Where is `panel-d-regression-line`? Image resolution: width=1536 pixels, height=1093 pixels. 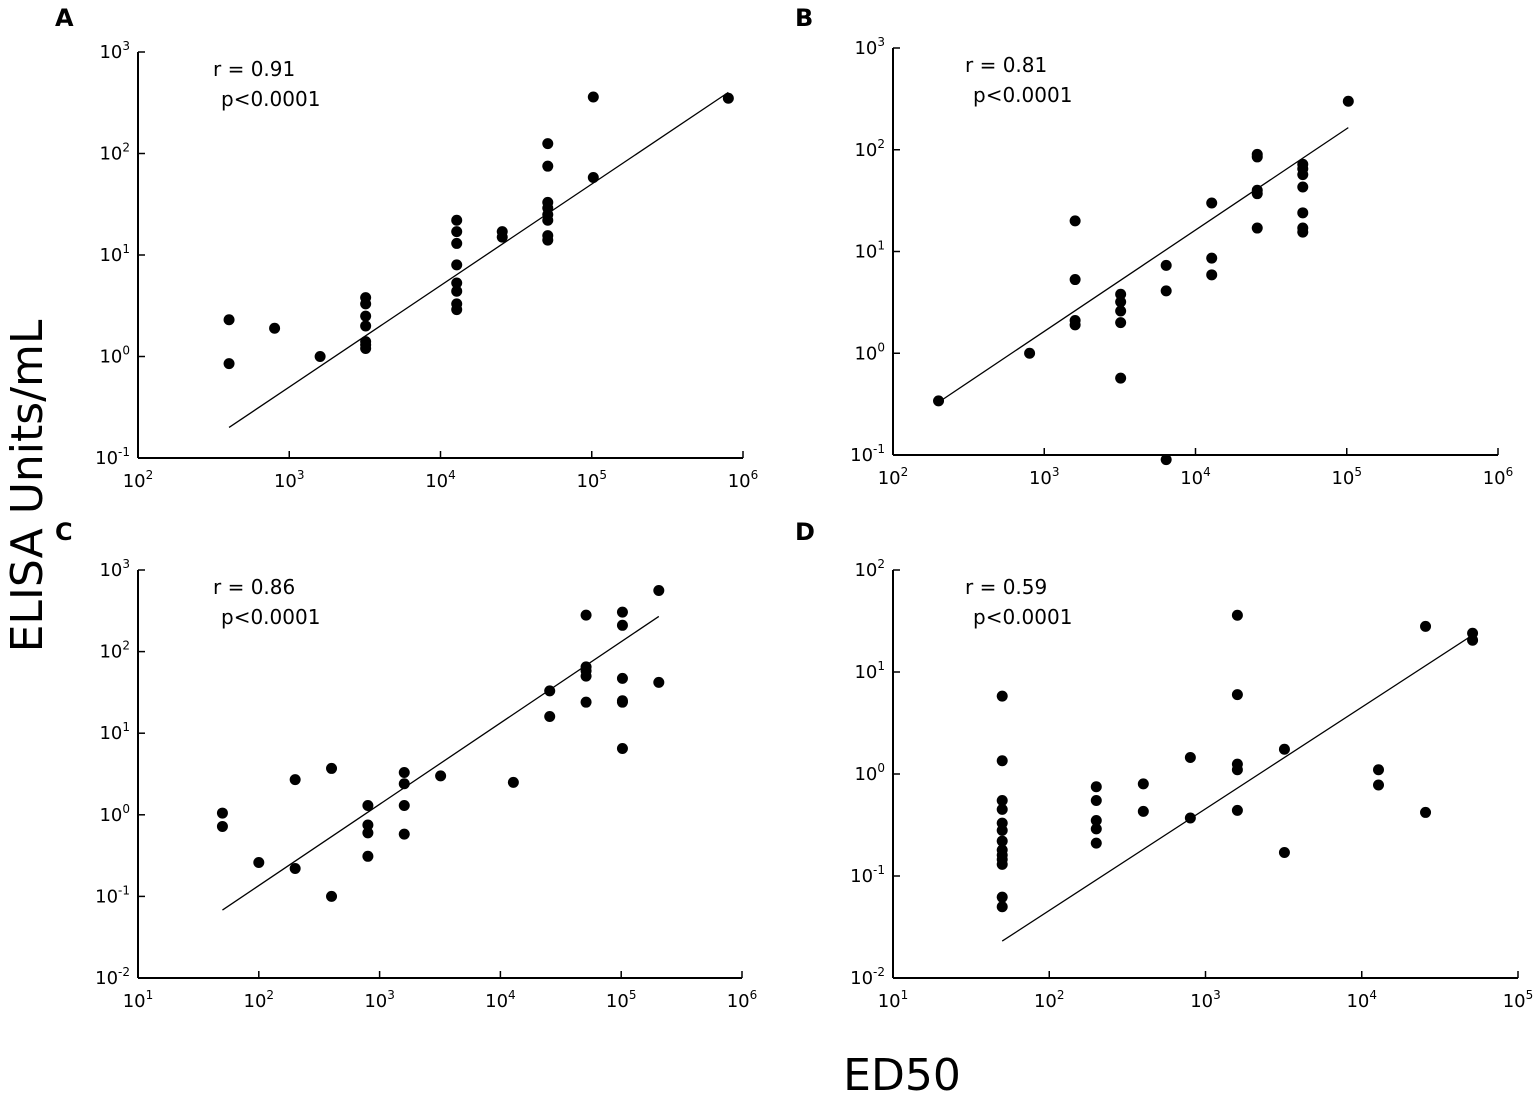 panel-d-regression-line is located at coordinates (1237, 788).